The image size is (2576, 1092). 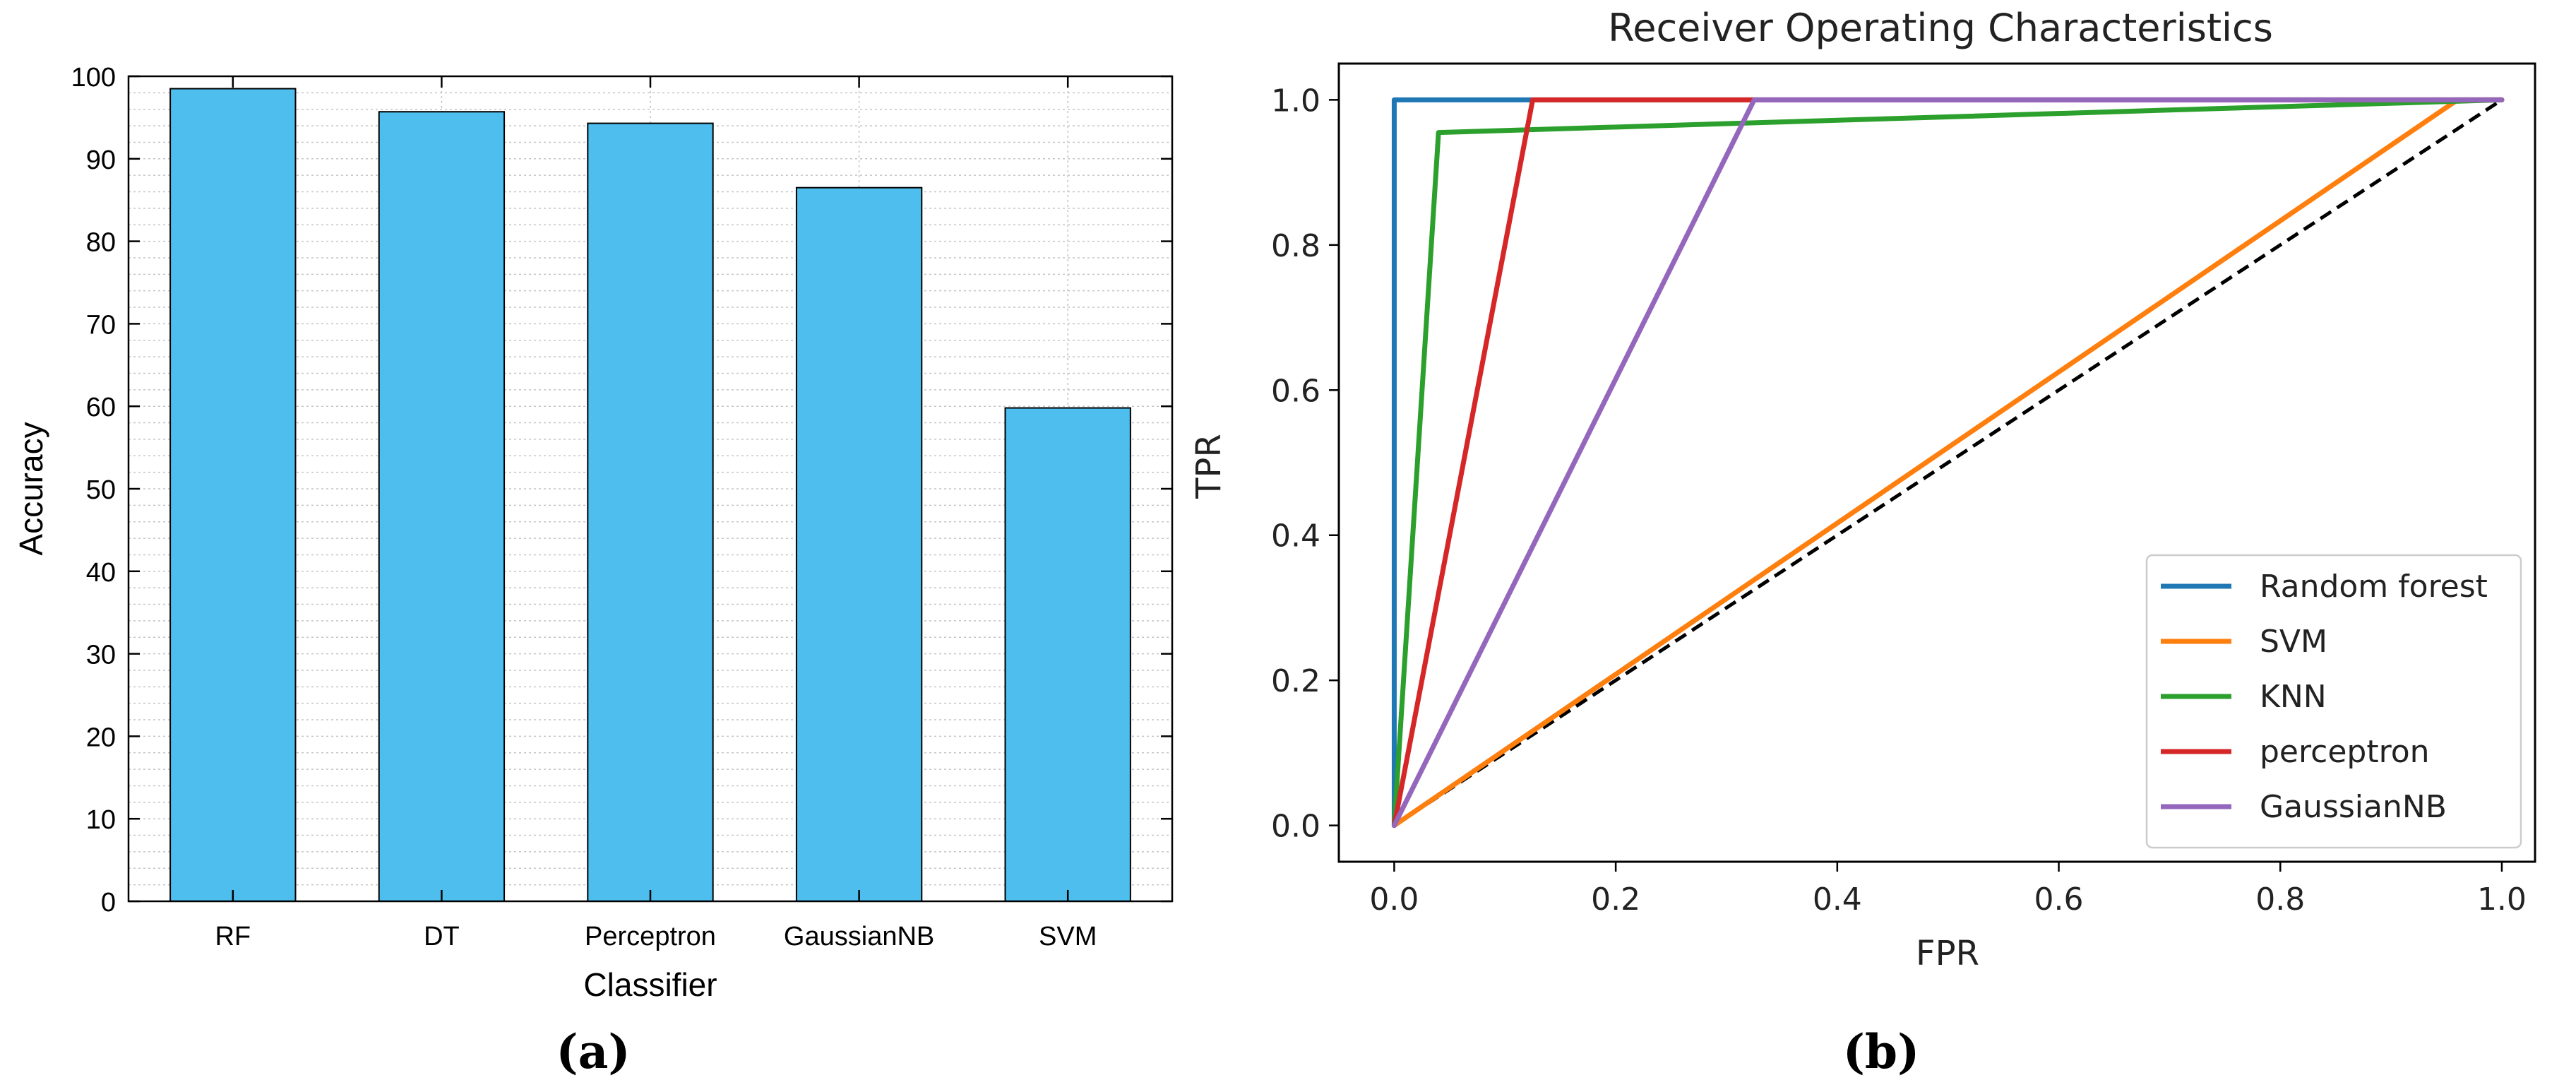 I want to click on legend-label: SVM, so click(x=2293, y=642).